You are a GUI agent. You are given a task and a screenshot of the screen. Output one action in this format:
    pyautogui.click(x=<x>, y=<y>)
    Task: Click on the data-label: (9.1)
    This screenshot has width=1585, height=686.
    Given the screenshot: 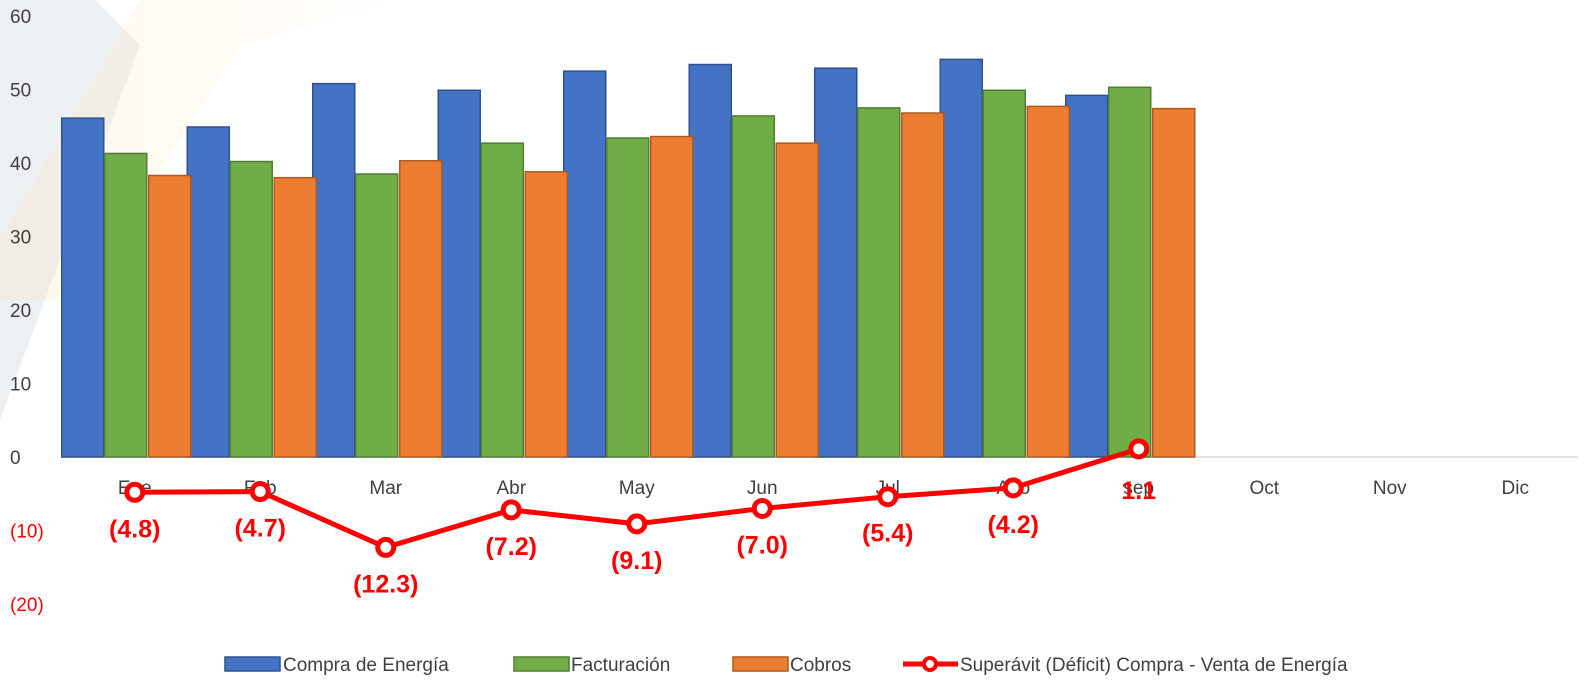 What is the action you would take?
    pyautogui.click(x=636, y=561)
    